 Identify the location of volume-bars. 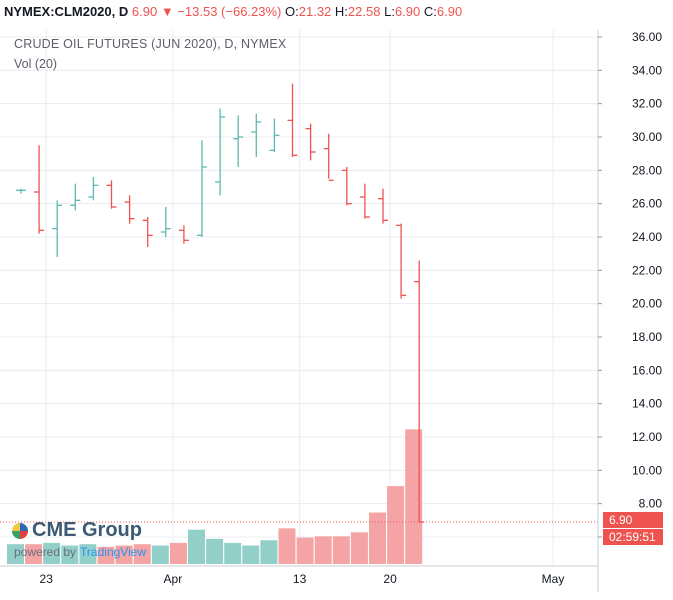
(215, 496).